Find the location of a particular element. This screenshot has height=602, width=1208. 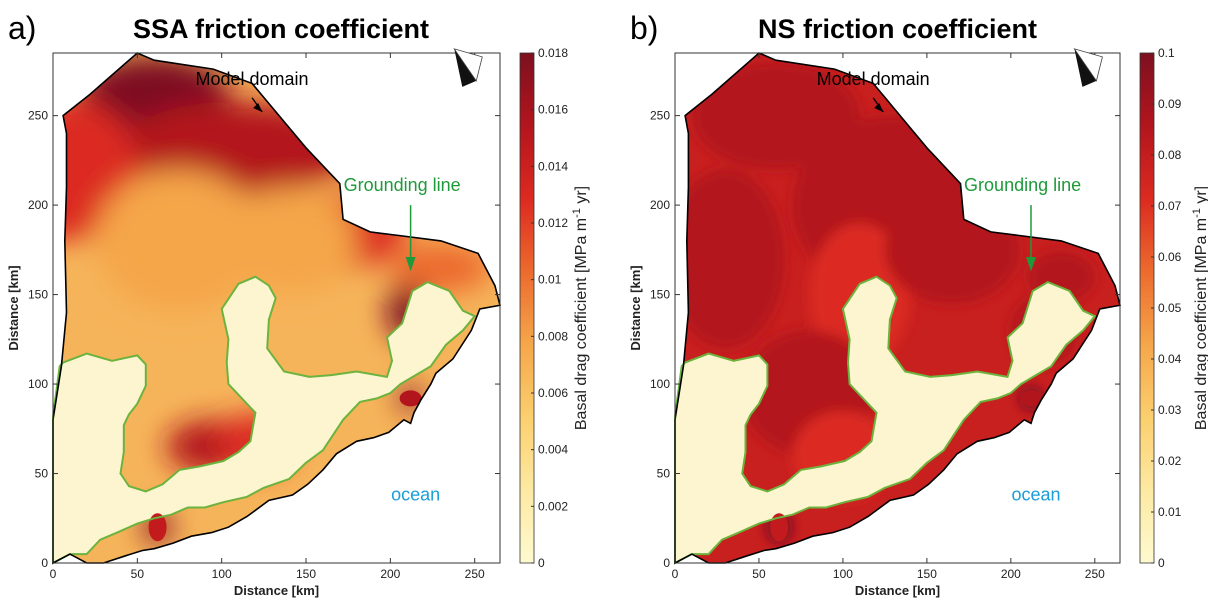

colorbar is located at coordinates (527, 308).